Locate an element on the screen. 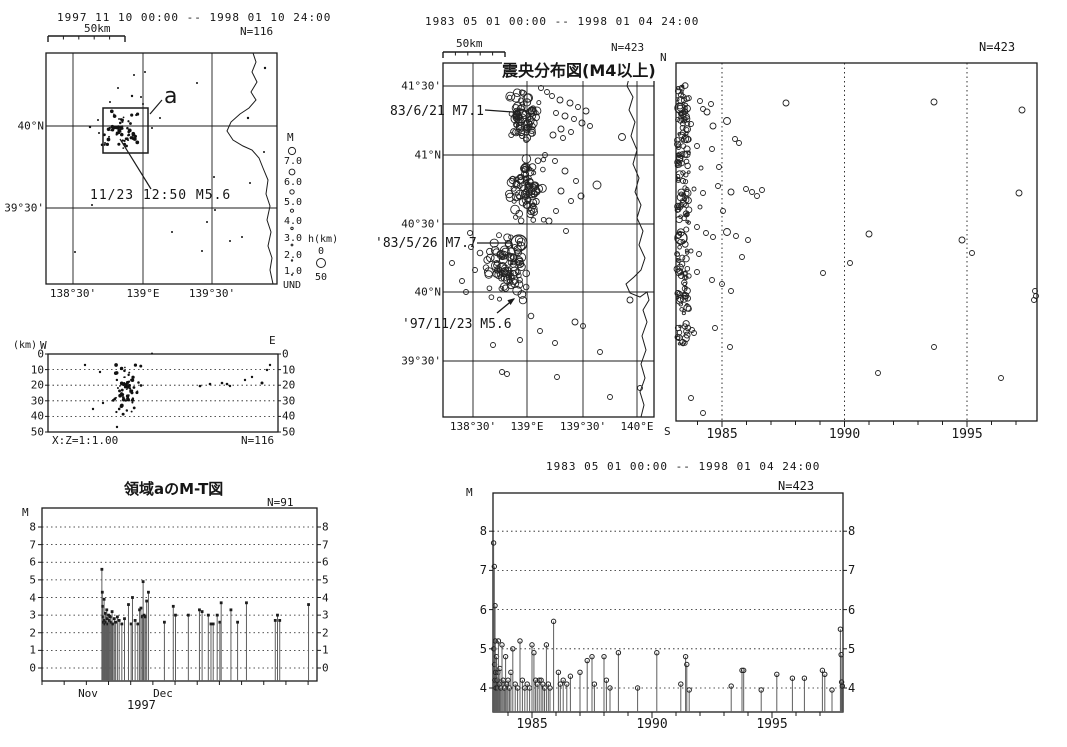  time-lat-event-count: N=423 is located at coordinates (997, 47).